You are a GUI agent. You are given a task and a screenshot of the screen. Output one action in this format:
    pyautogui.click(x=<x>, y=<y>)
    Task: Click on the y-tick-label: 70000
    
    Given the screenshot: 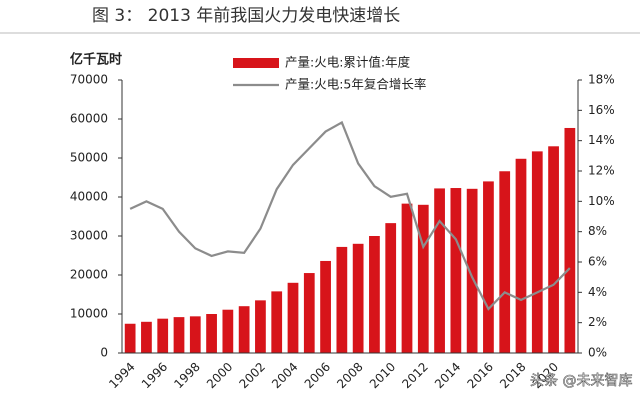 What is the action you would take?
    pyautogui.click(x=89, y=80)
    